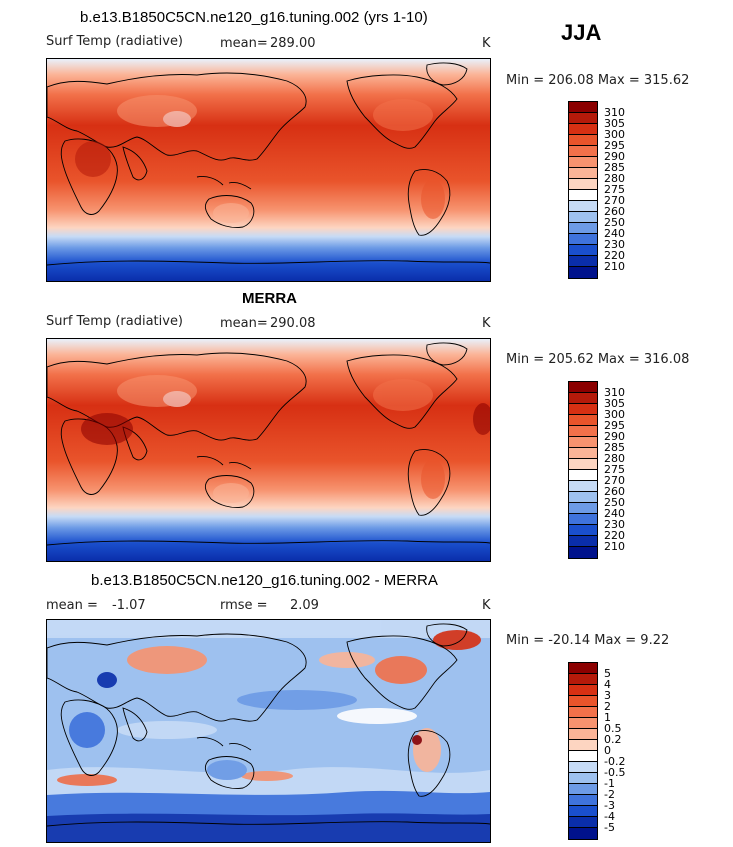 The width and height of the screenshot is (733, 847). Describe the element at coordinates (614, 524) in the screenshot. I see `panel-2-colorbar-tick-label: 230` at that location.